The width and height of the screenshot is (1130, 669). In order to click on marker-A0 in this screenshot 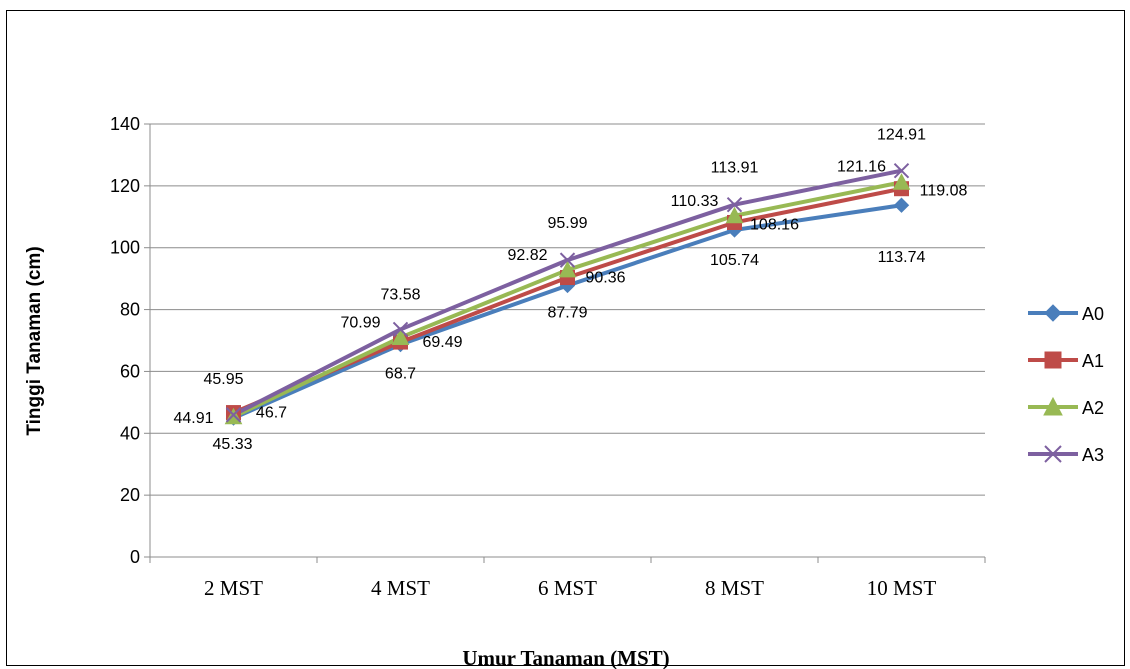, I will do `click(901, 205)`.